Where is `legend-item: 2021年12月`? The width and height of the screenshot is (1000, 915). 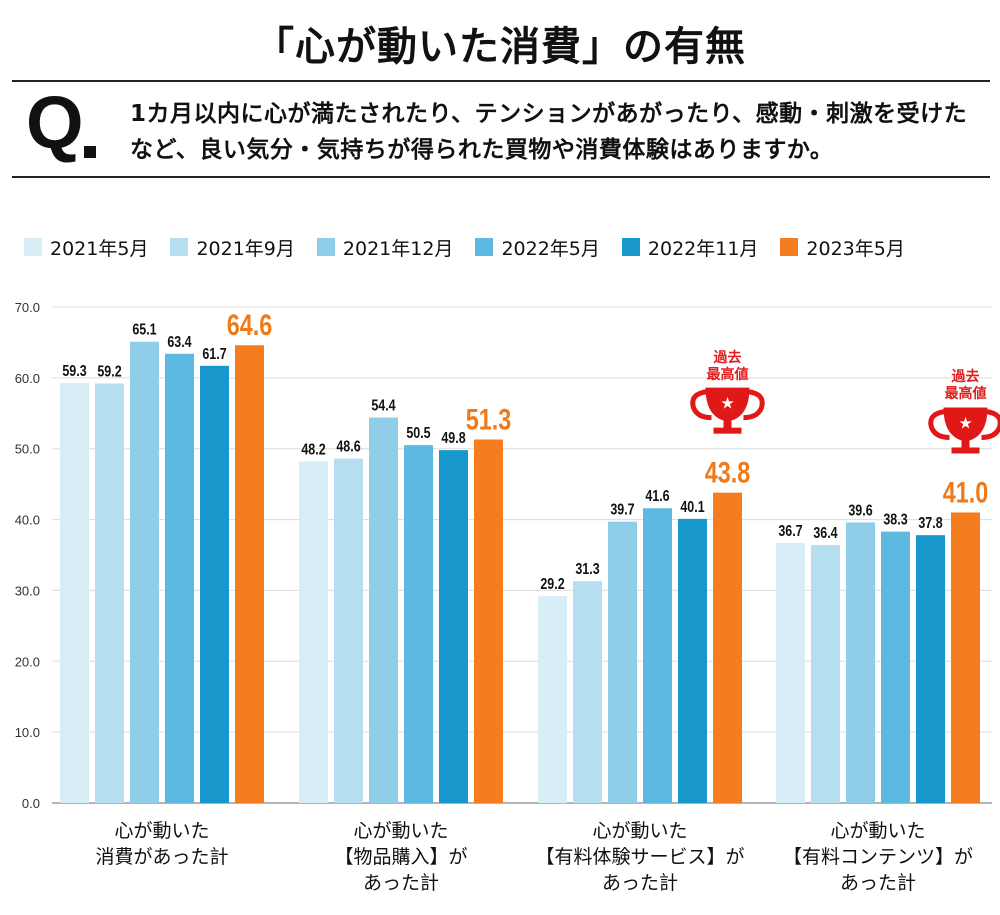
legend-item: 2021年12月 is located at coordinates (385, 247).